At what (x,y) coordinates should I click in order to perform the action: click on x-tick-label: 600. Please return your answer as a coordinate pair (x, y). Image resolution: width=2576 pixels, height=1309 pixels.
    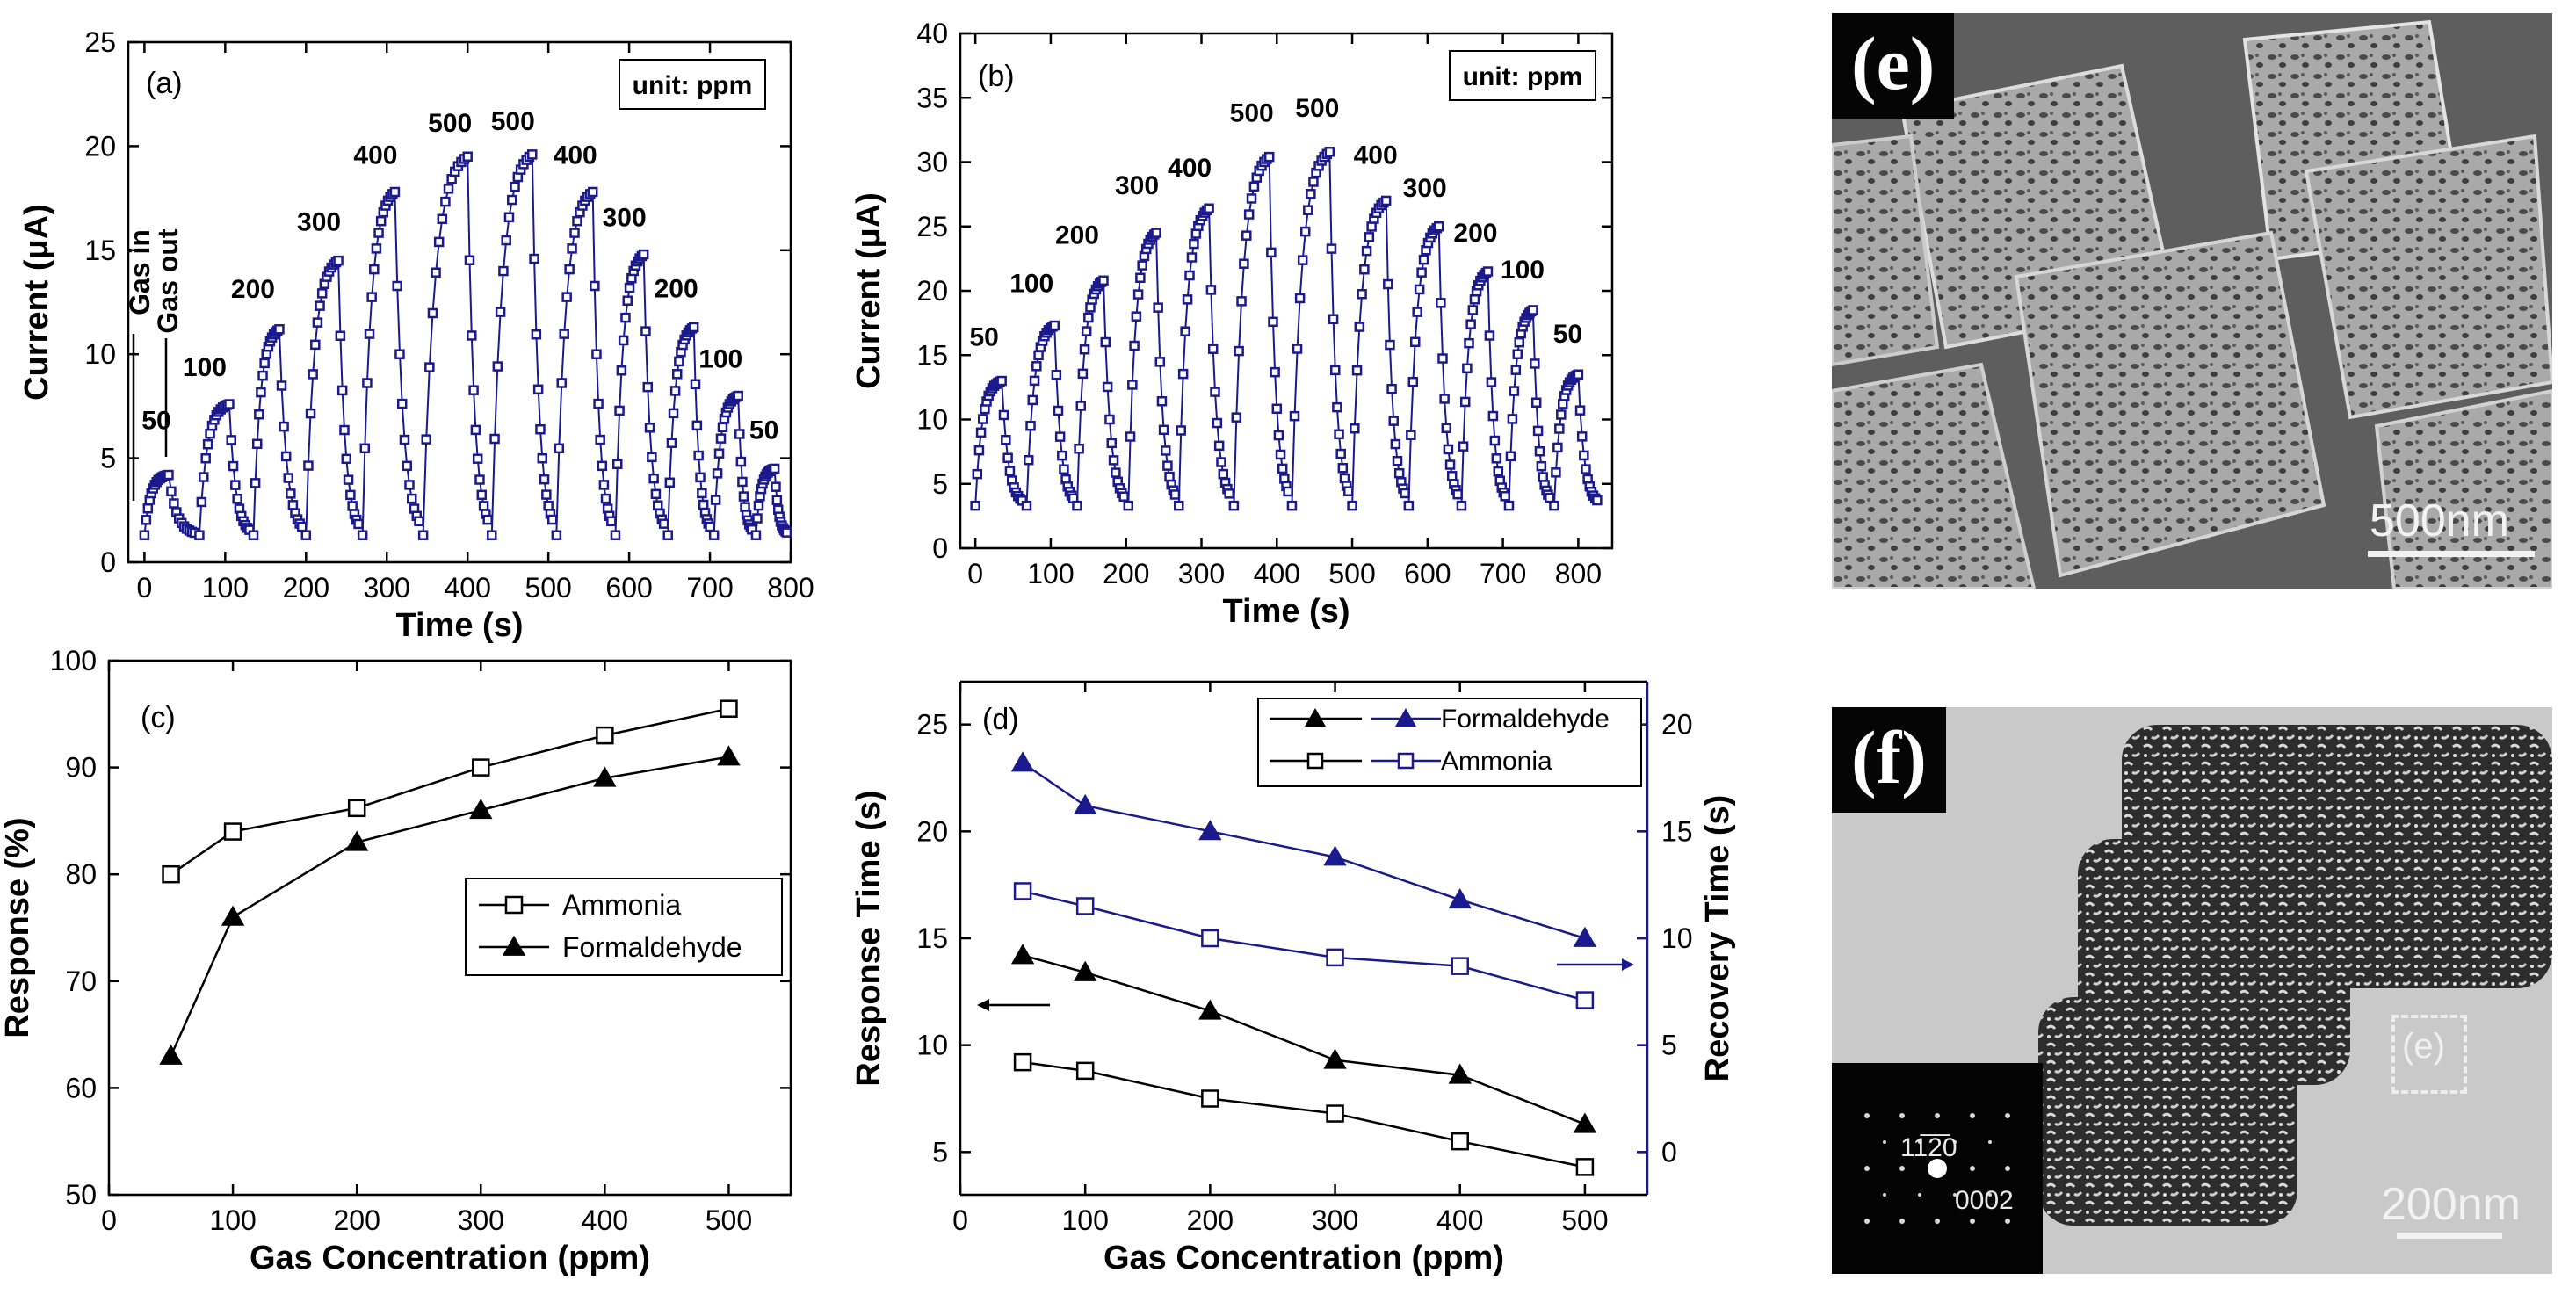
    Looking at the image, I should click on (628, 588).